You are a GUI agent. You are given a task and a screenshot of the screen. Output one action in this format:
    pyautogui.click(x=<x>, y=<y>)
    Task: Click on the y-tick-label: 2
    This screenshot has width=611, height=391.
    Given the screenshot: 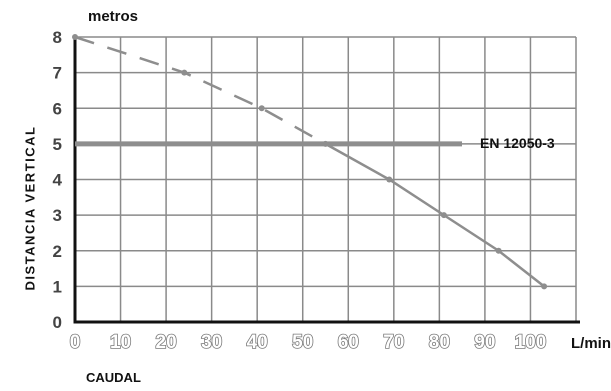 What is the action you would take?
    pyautogui.click(x=57, y=251)
    